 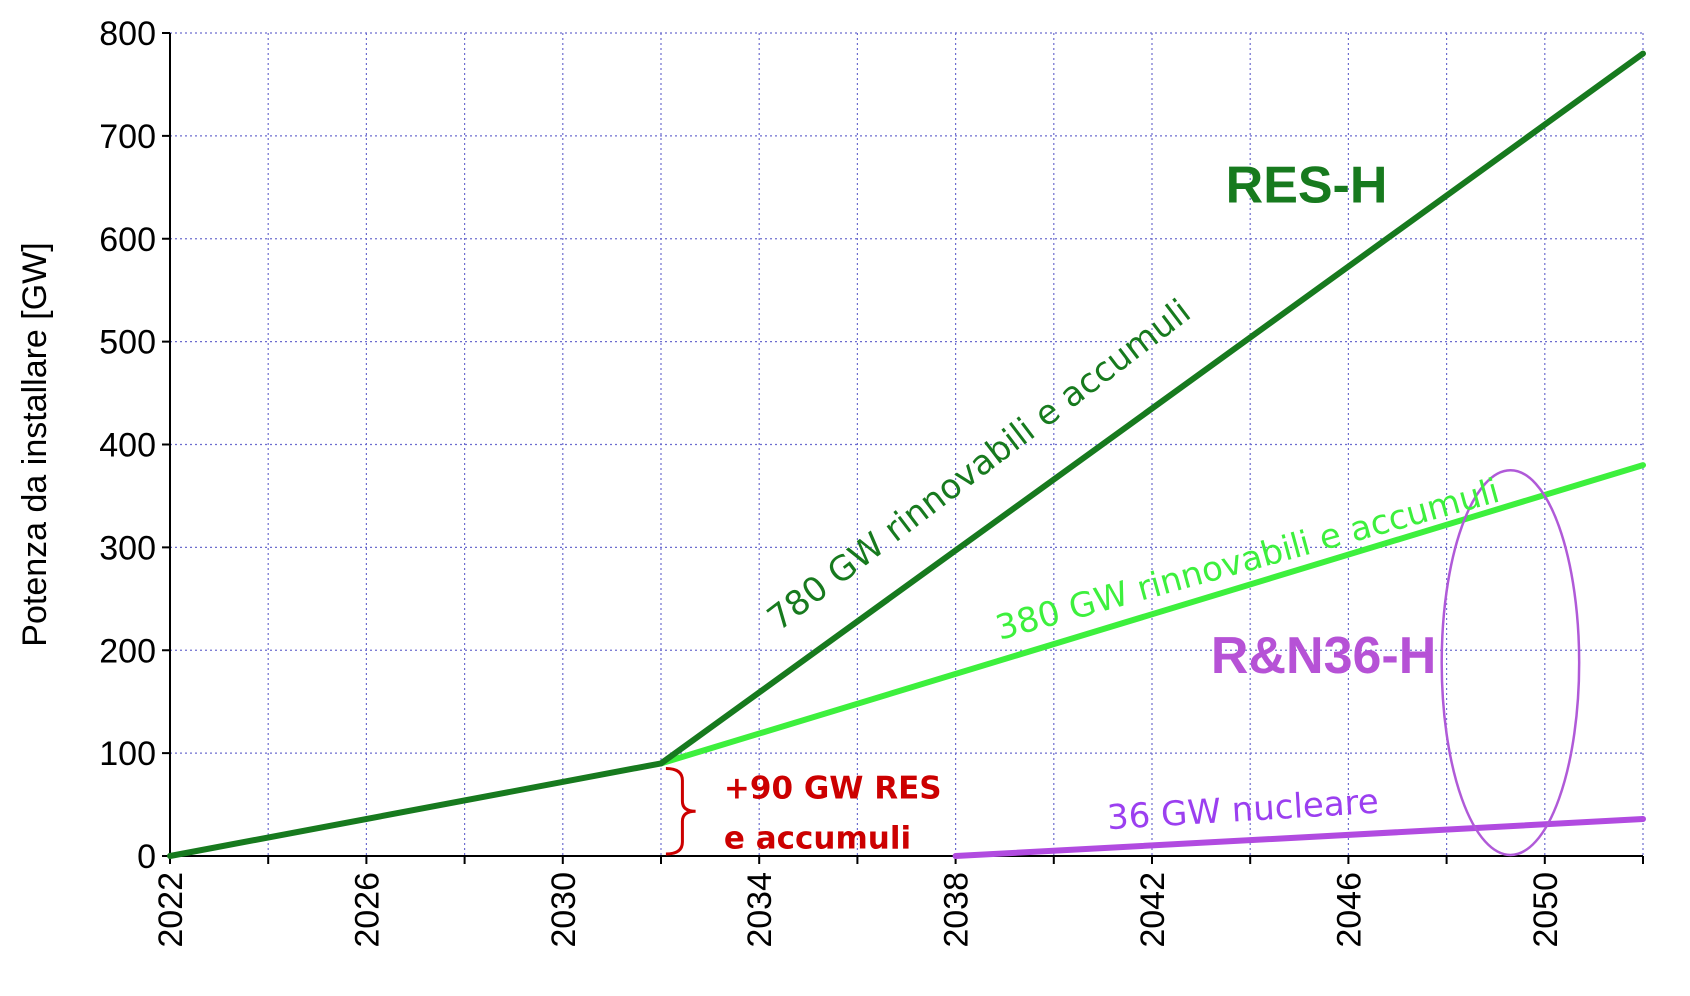 What do you see at coordinates (171, 910) in the screenshot?
I see `x-tick-label: 2022` at bounding box center [171, 910].